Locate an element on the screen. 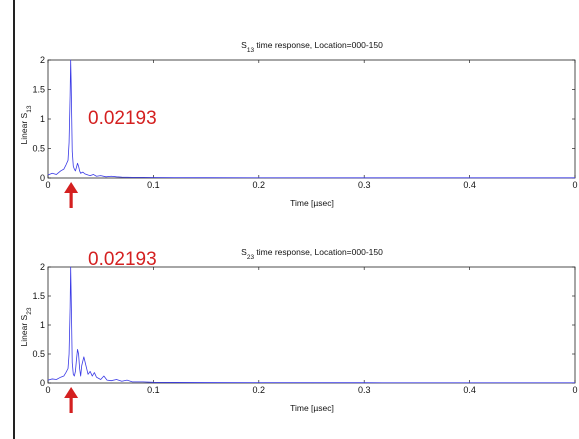 The image size is (579, 439). svg-text: Linear S13 is located at coordinates (26, 124).